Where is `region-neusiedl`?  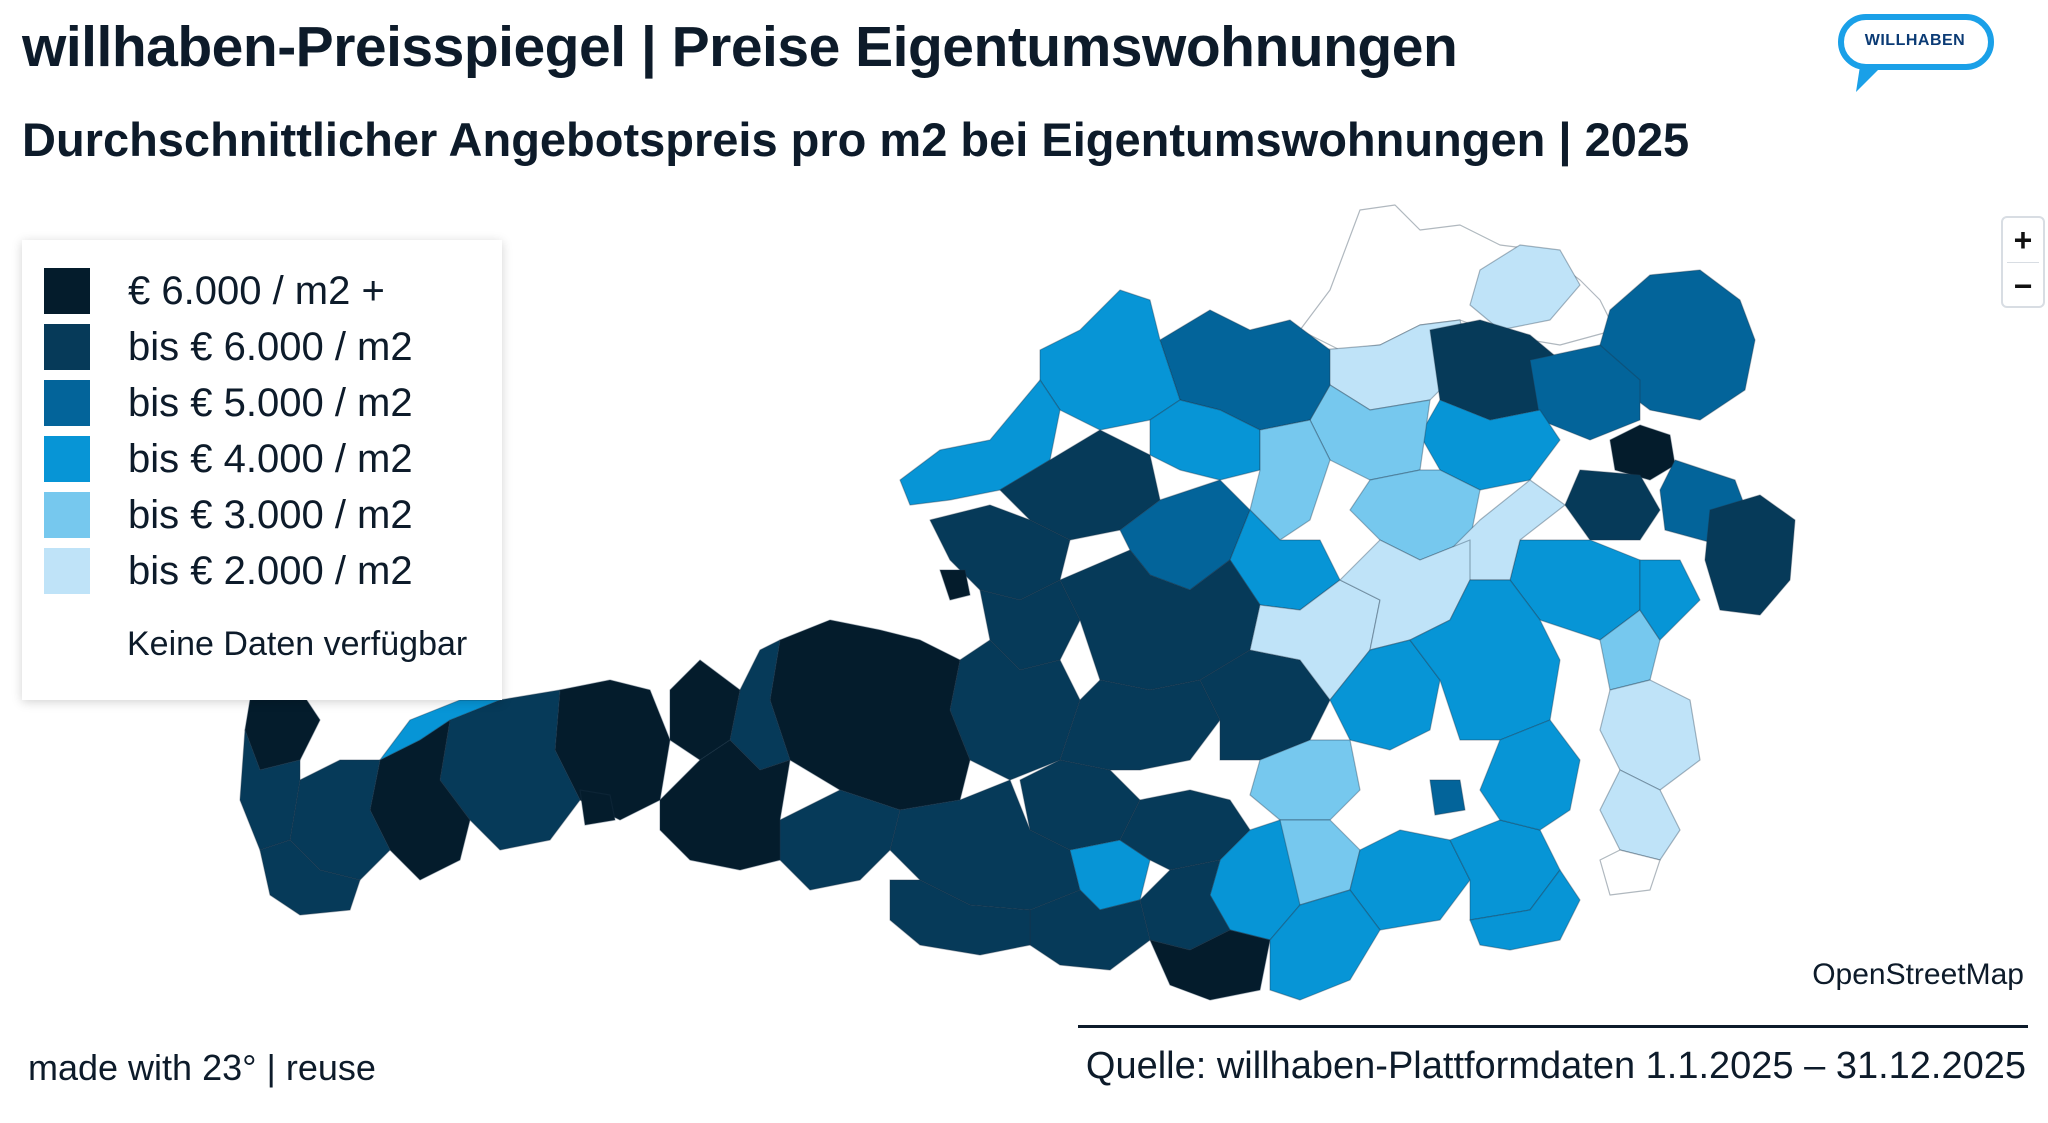 region-neusiedl is located at coordinates (1750, 555).